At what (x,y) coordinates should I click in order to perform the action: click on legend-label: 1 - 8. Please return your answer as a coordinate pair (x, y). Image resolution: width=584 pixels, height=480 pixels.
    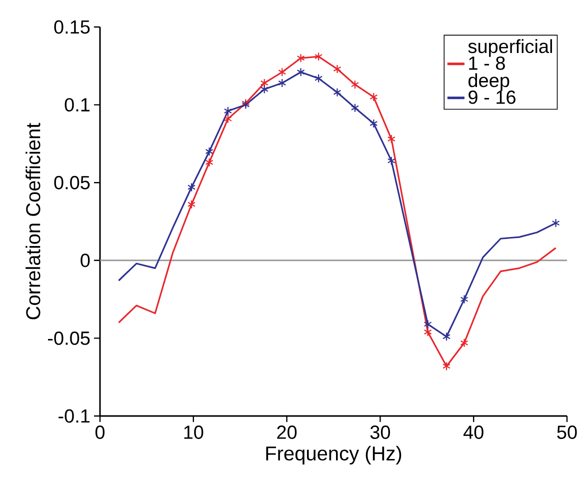
    Looking at the image, I should click on (487, 63).